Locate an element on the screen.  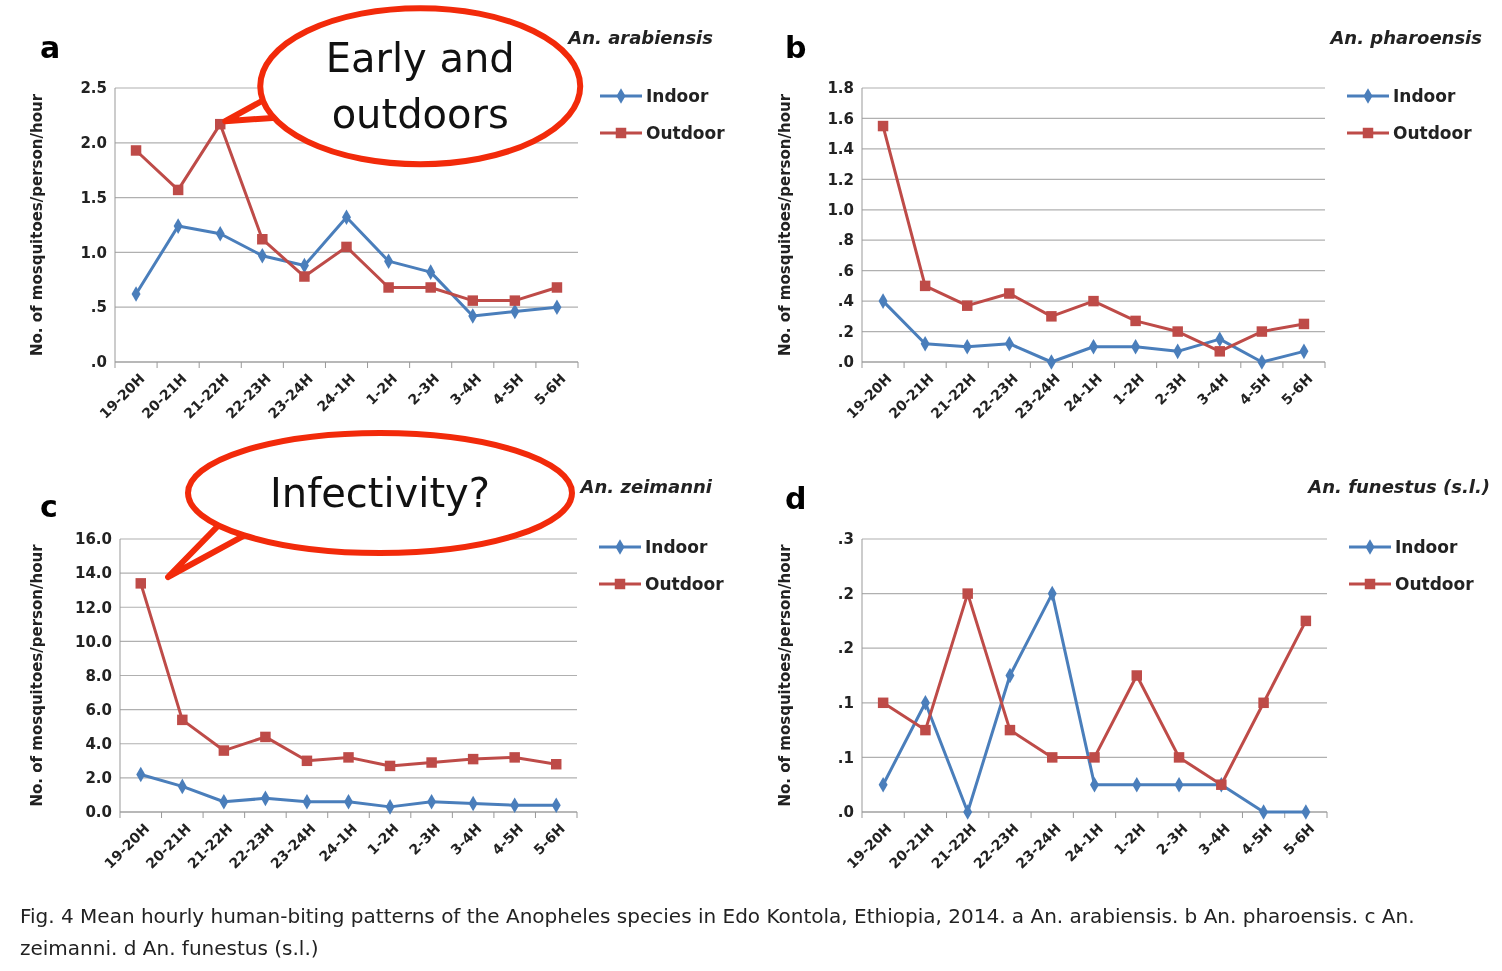
annotation: Early and outdoors is located at coordinates (420, 87).